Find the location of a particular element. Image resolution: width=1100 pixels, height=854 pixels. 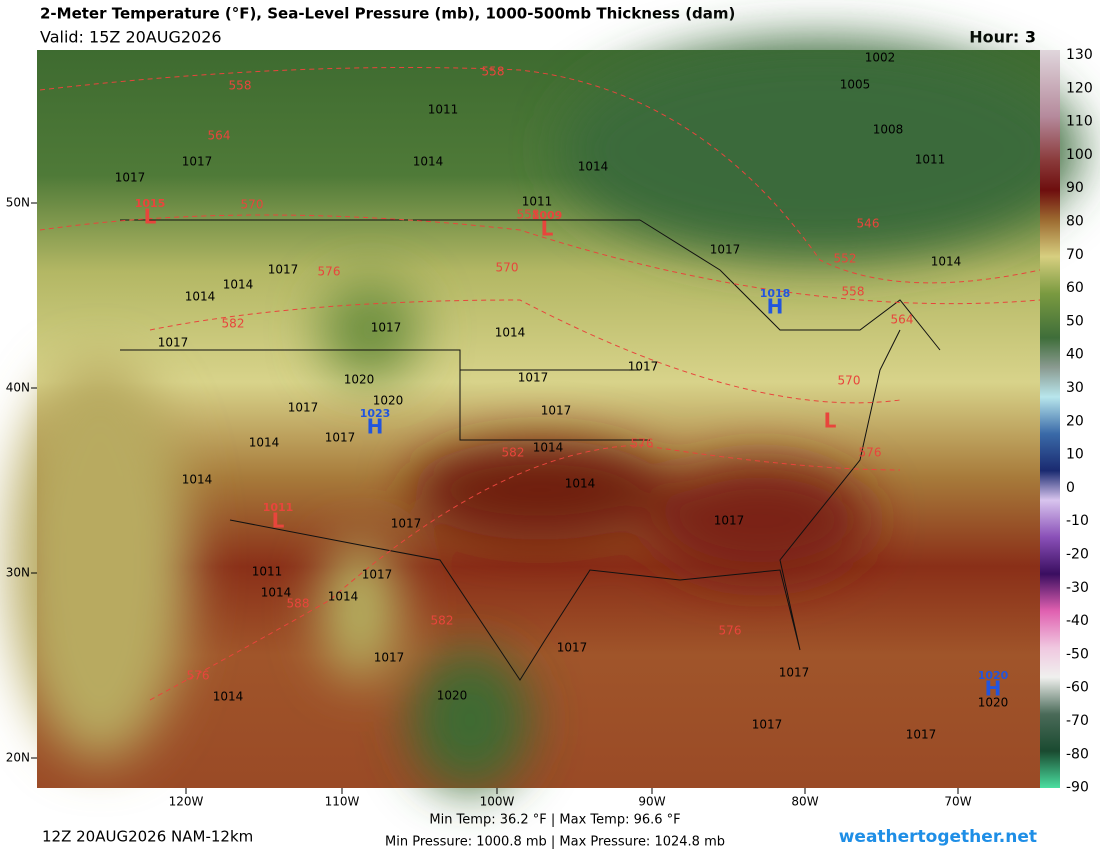

temperature-range: Min Temp: 36.2 °F | Max Temp: 96.6 °F is located at coordinates (554, 820).